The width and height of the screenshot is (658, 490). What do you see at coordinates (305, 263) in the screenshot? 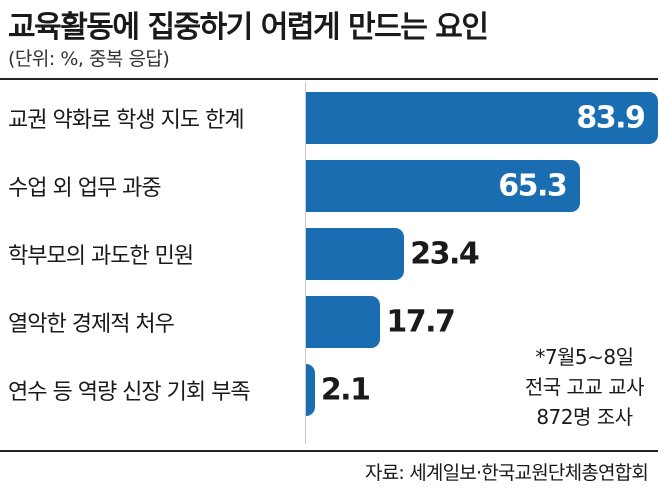
I see `bar-baseline` at bounding box center [305, 263].